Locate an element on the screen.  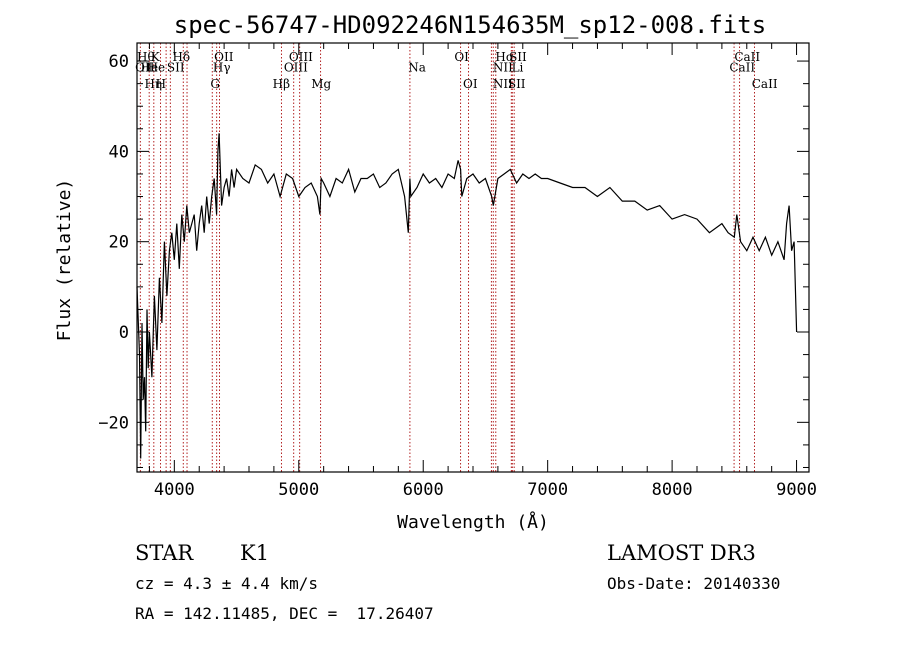
line-label-21: NII is located at coordinates (503, 68).